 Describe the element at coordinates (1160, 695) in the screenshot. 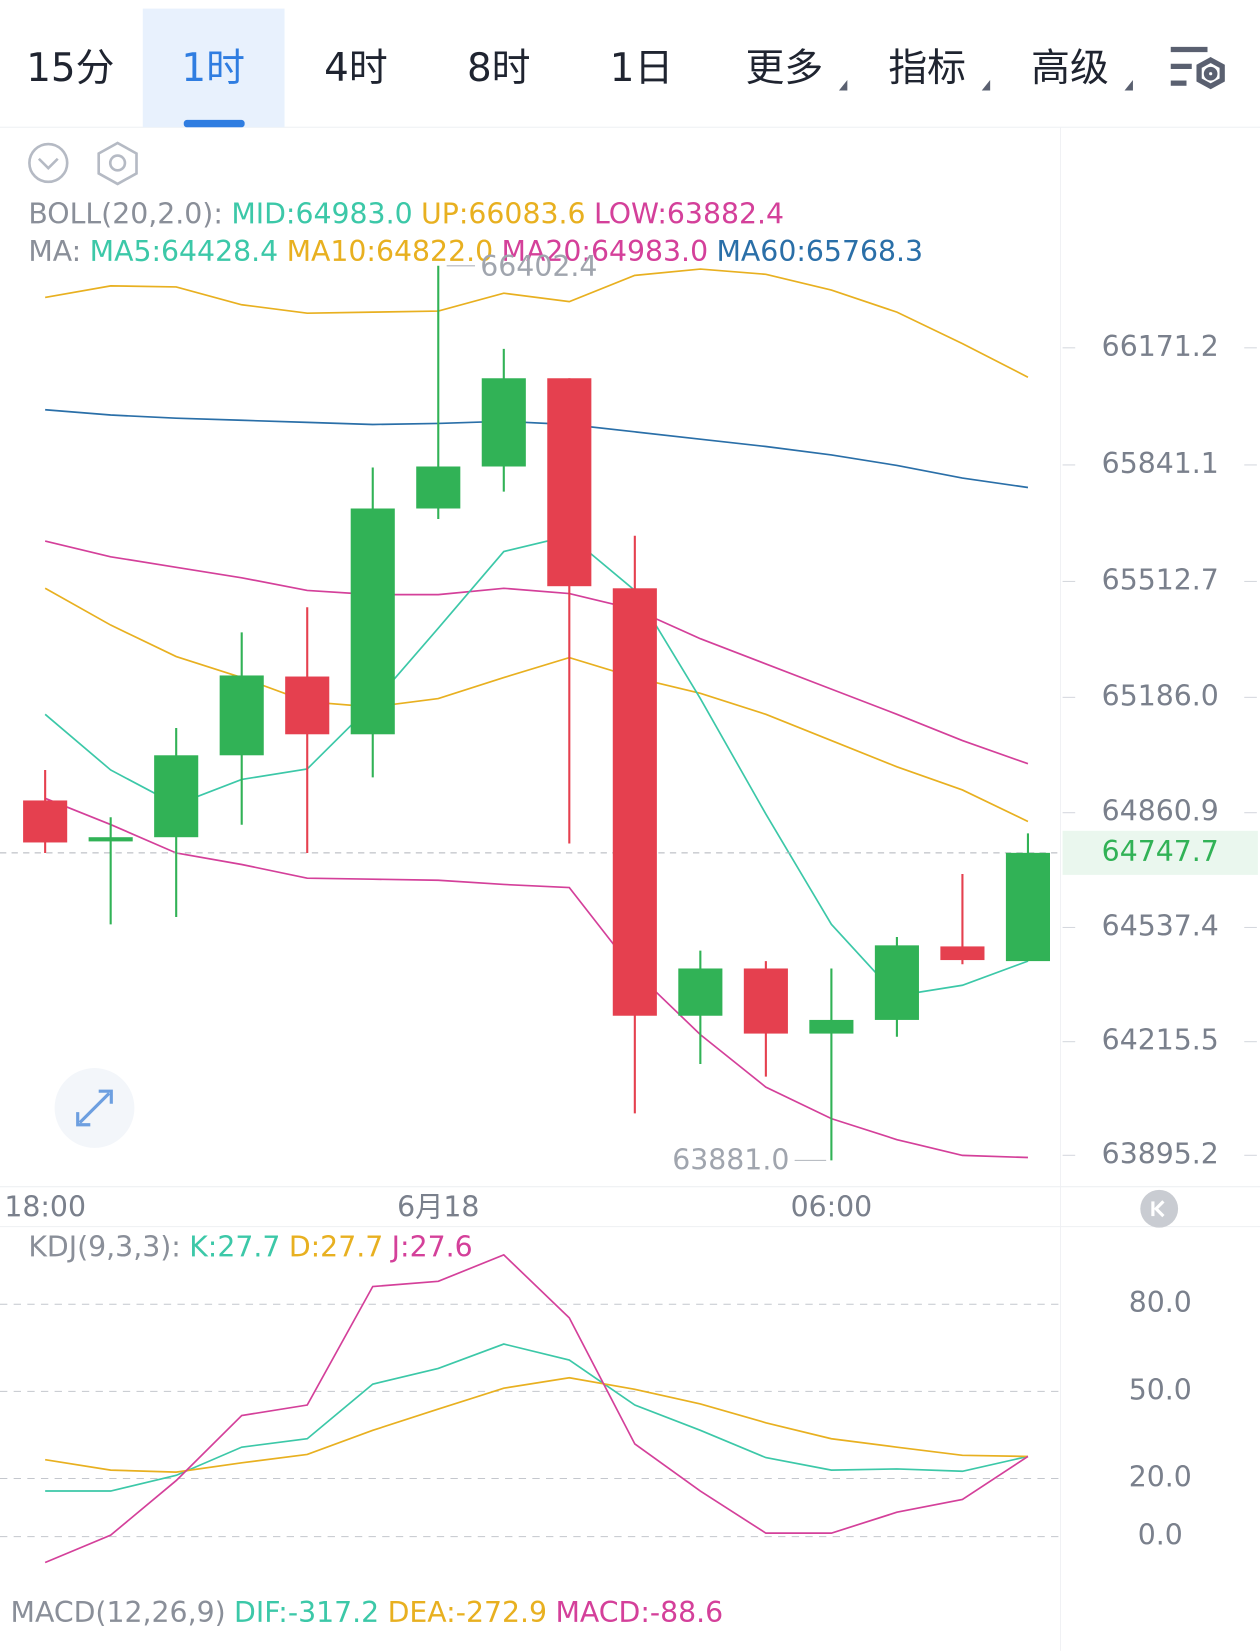

I see `y-tick-label: 65186.0` at that location.